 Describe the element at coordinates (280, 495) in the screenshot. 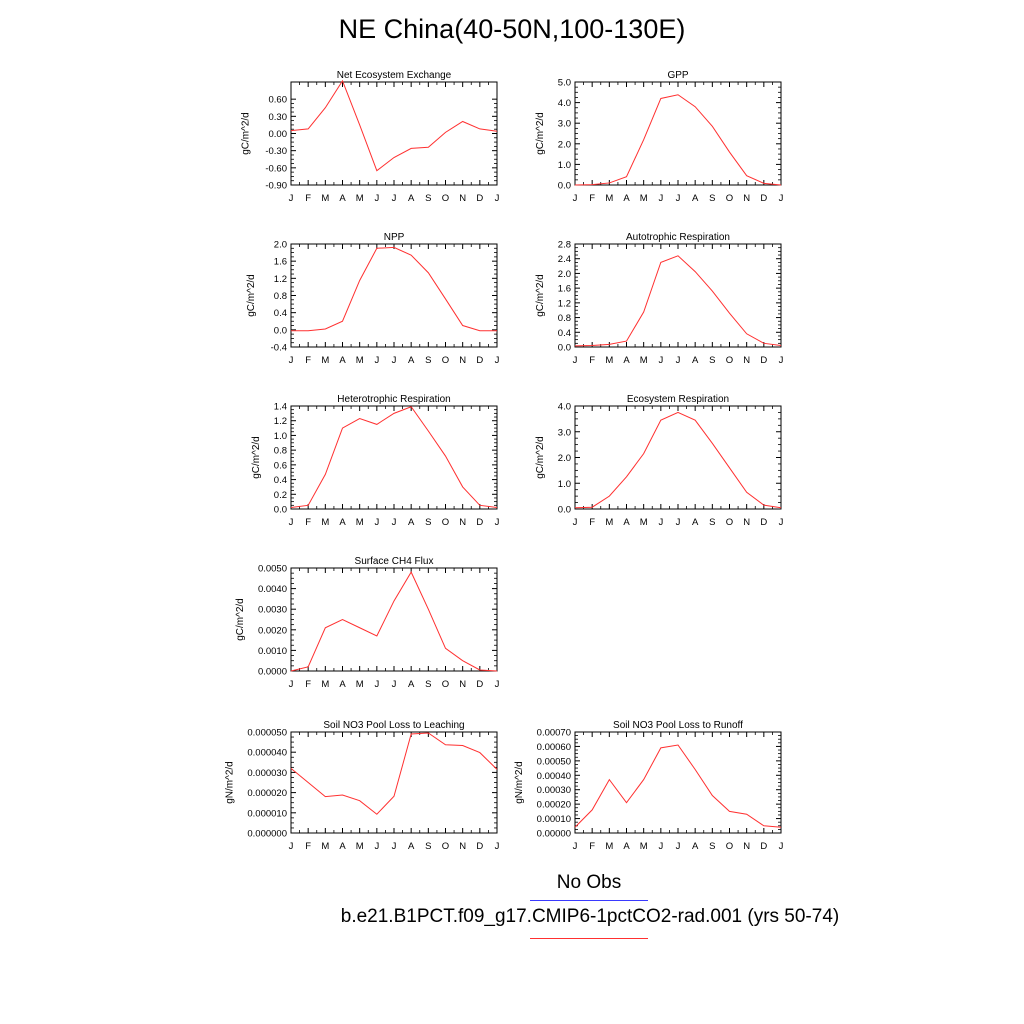

I see `y-tick-label: 0.2` at that location.